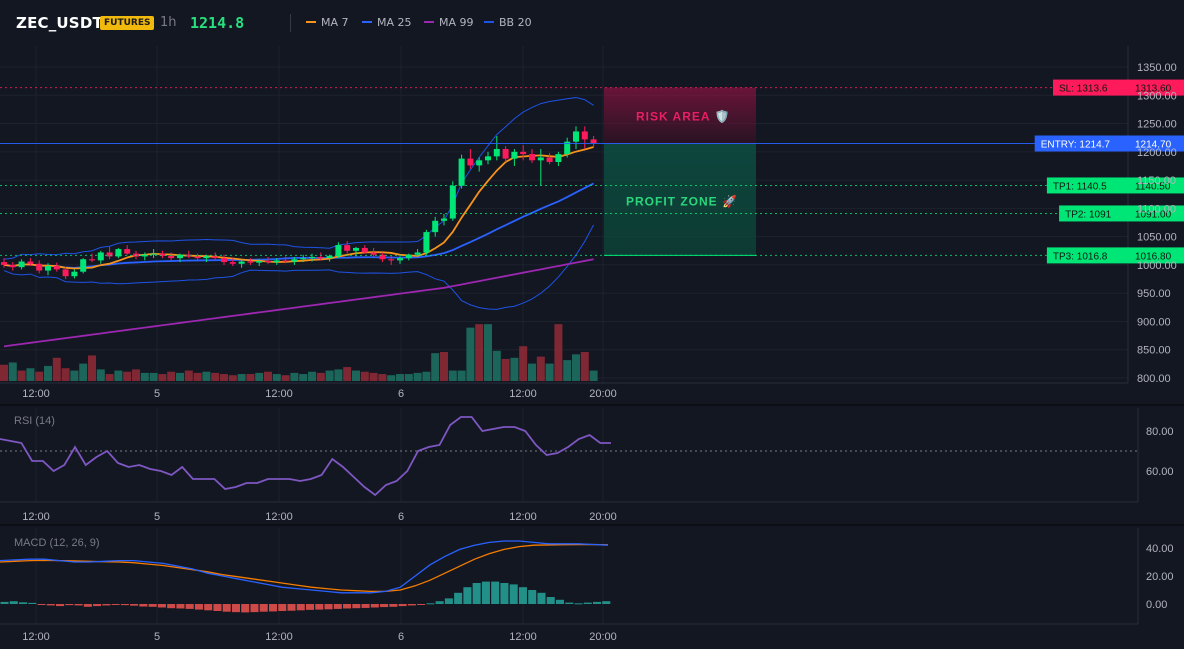 Image resolution: width=1184 pixels, height=649 pixels. What do you see at coordinates (327, 22) in the screenshot?
I see `legend-ma7: MA 7` at bounding box center [327, 22].